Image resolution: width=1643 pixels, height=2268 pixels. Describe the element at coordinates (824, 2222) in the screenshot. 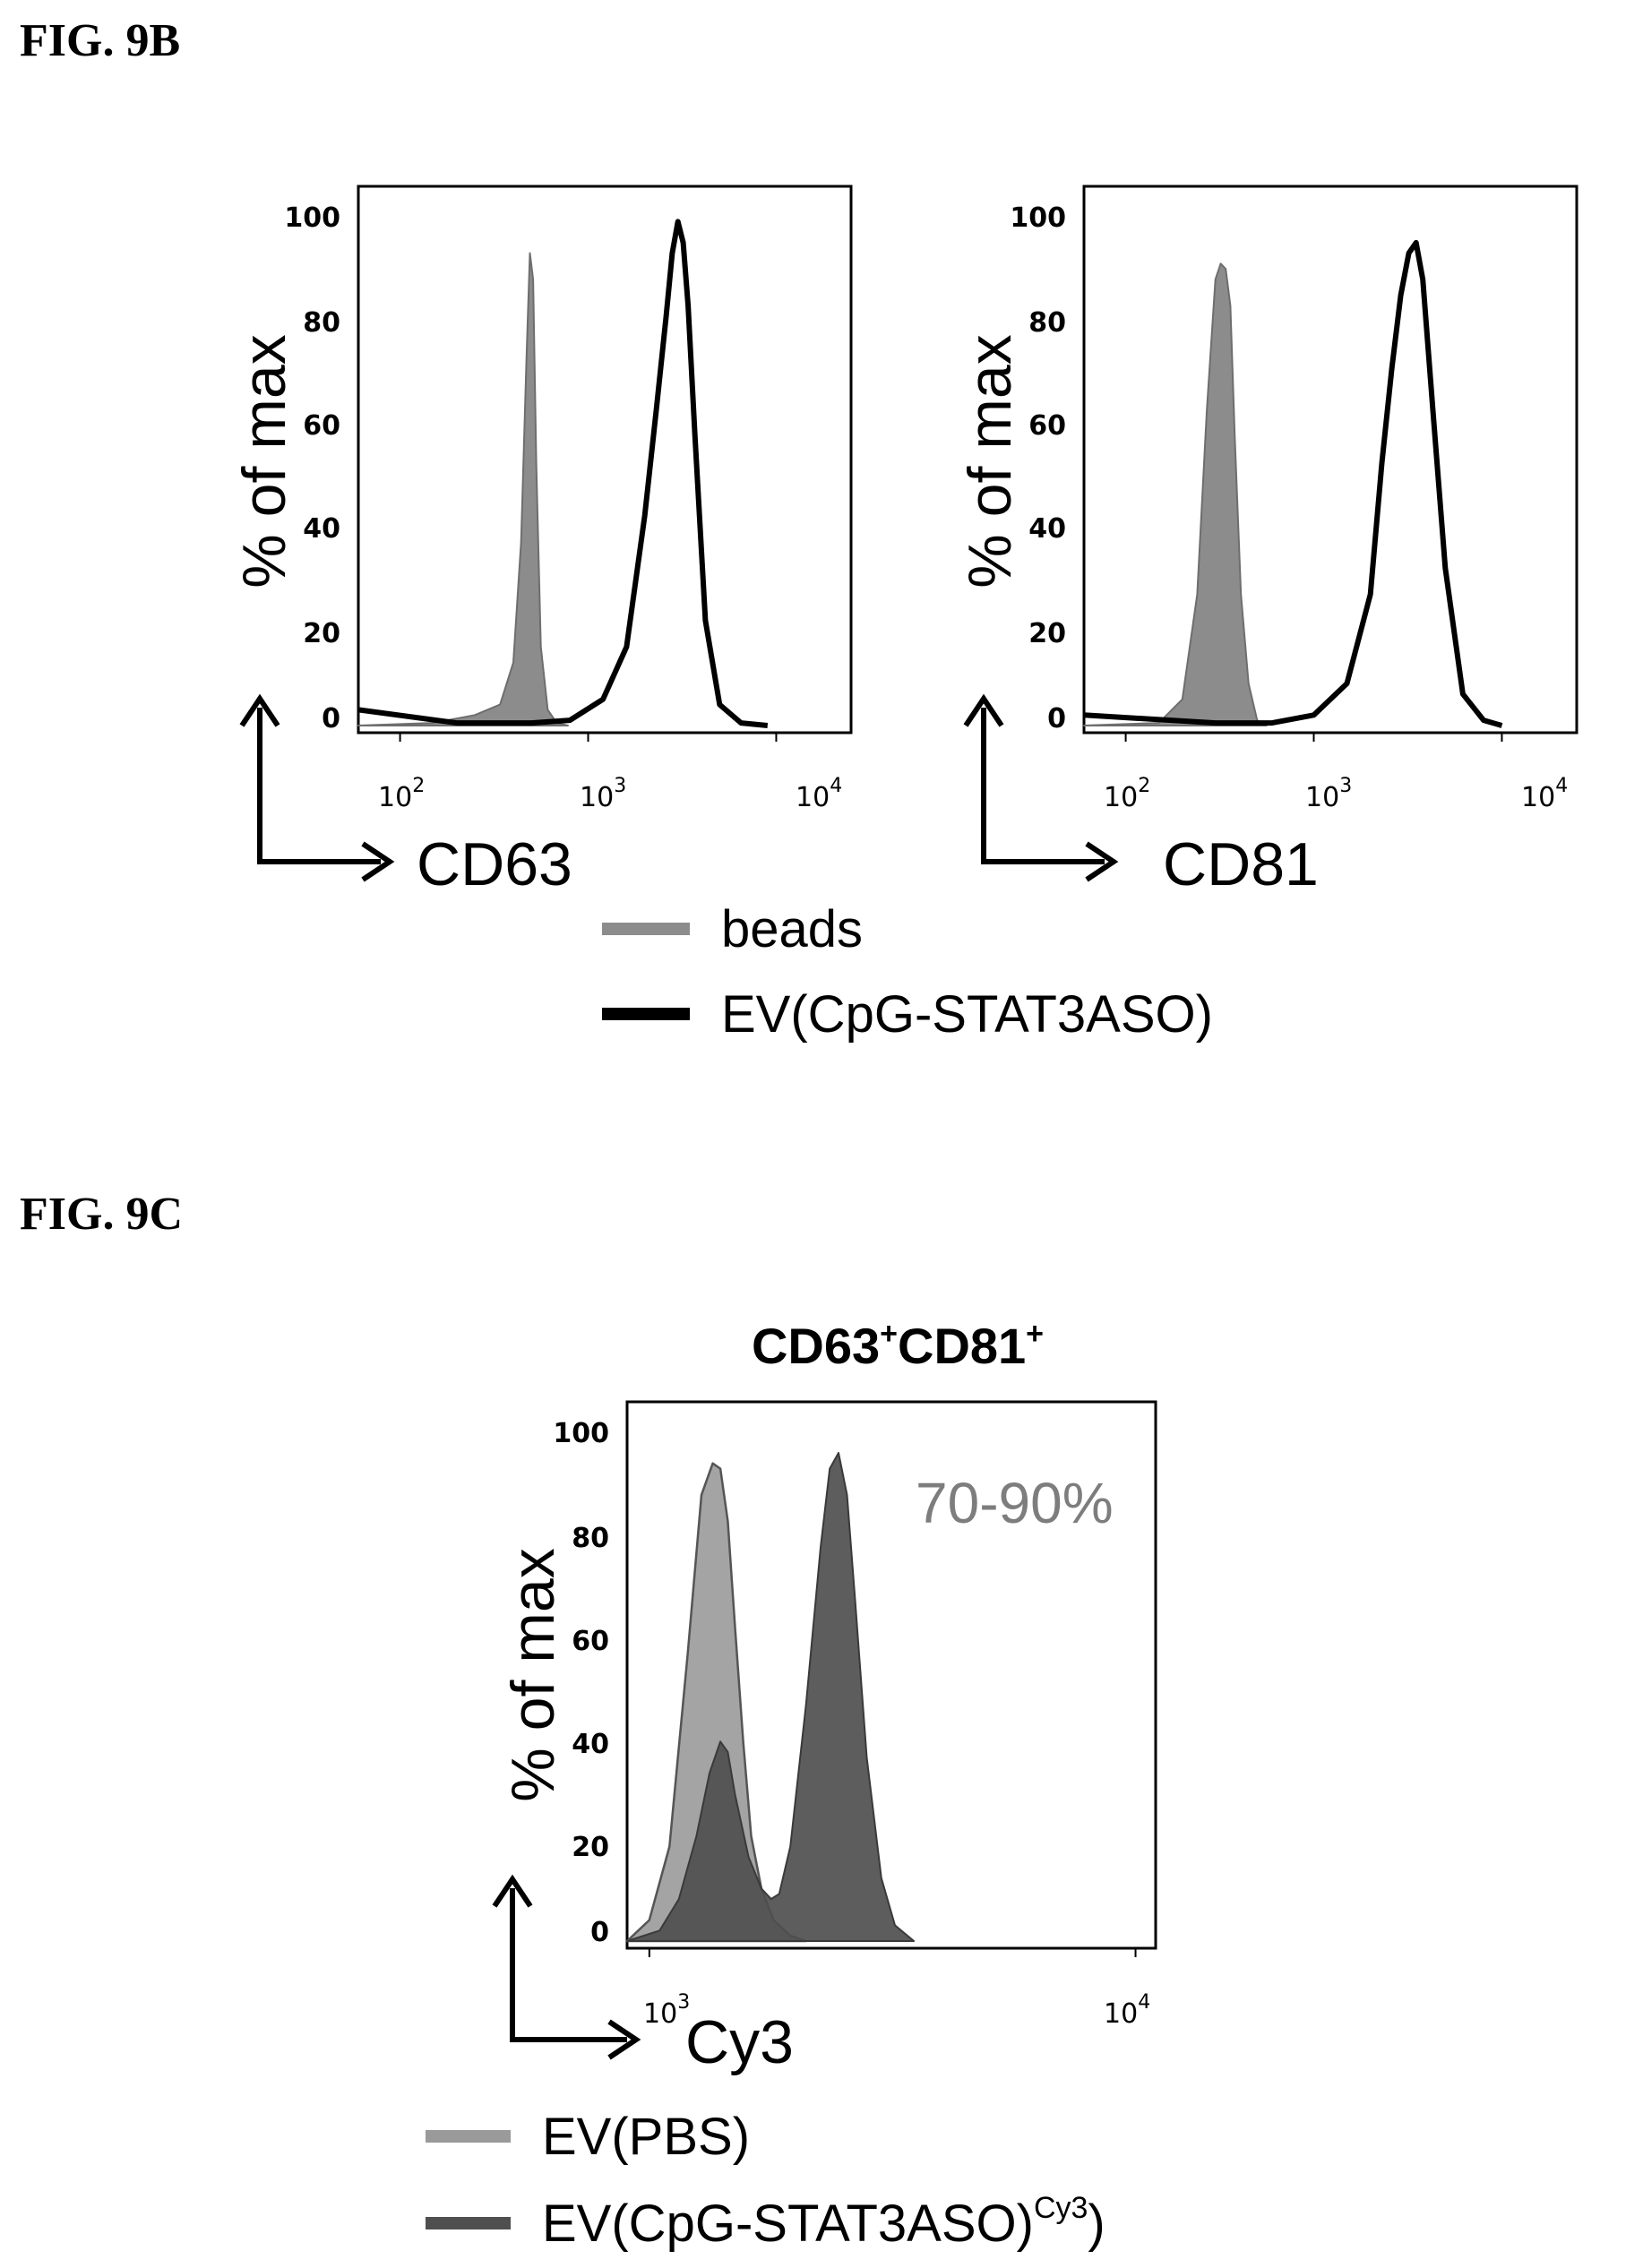

I see `legend-label-ev-stat3aso-cy3: EV(CpG-STAT3ASO)Cy3)` at that location.